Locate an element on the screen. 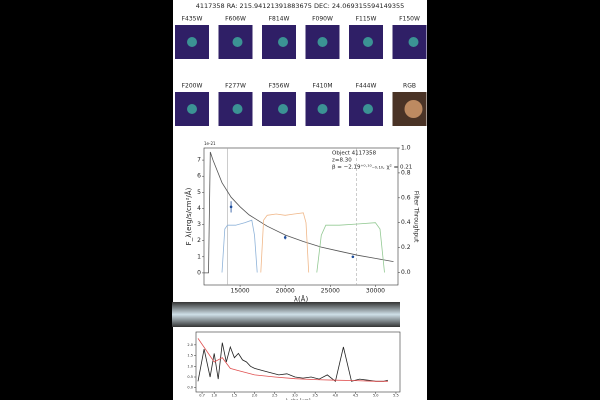  thumb-label: F814W is located at coordinates (279, 19).